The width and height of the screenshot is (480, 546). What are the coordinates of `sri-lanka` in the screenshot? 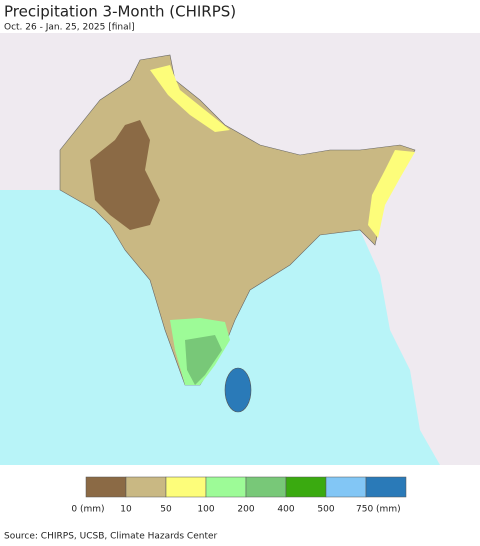 It's located at (238, 390).